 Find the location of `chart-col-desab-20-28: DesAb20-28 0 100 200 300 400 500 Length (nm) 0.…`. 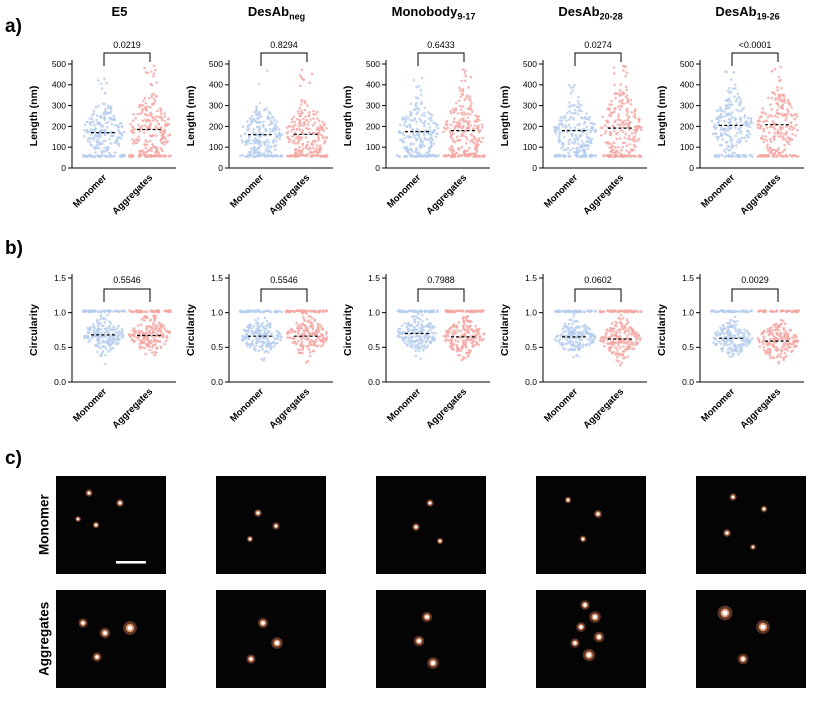

chart-col-desab-20-28: DesAb20-28 0 100 200 300 400 500 Length (nm) 0.… is located at coordinates (575, 117).